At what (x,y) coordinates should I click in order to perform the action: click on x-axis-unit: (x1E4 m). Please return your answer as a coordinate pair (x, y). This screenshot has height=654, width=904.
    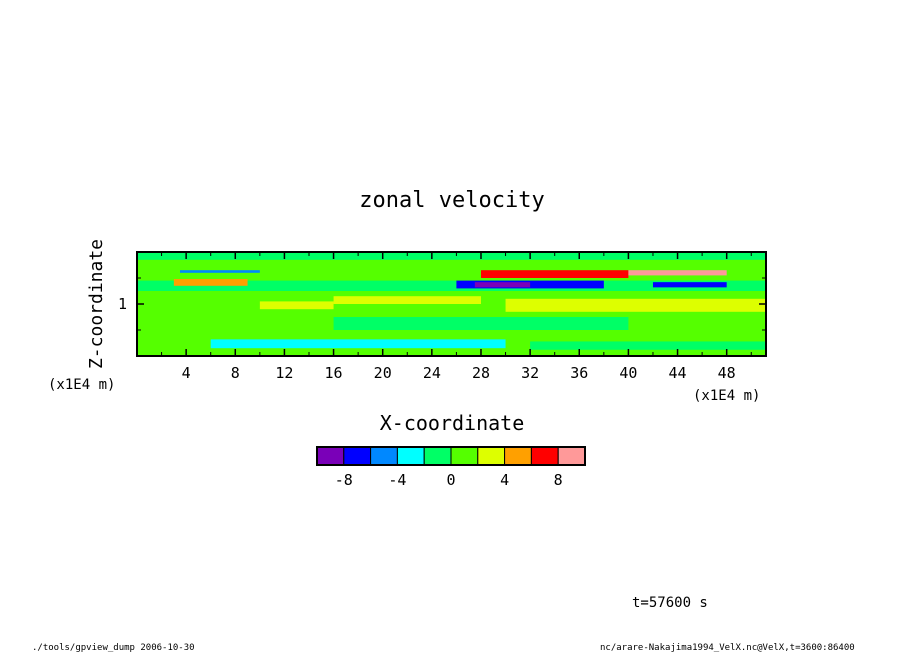
    Looking at the image, I should click on (726, 396).